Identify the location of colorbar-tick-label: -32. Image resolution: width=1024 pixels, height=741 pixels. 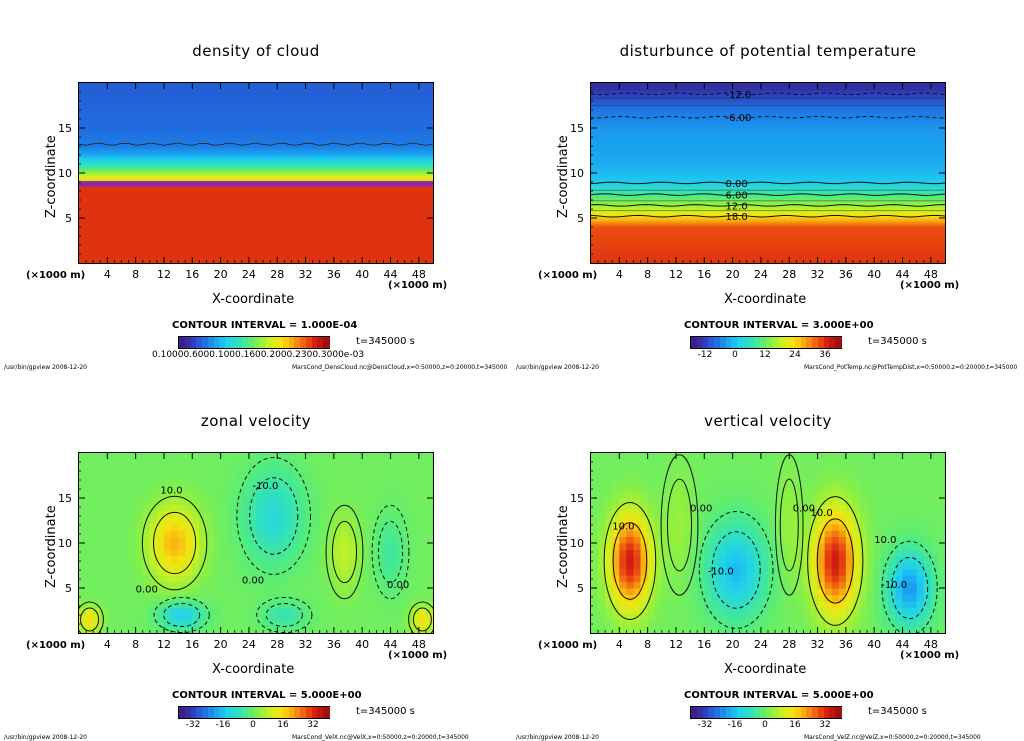
(193, 725).